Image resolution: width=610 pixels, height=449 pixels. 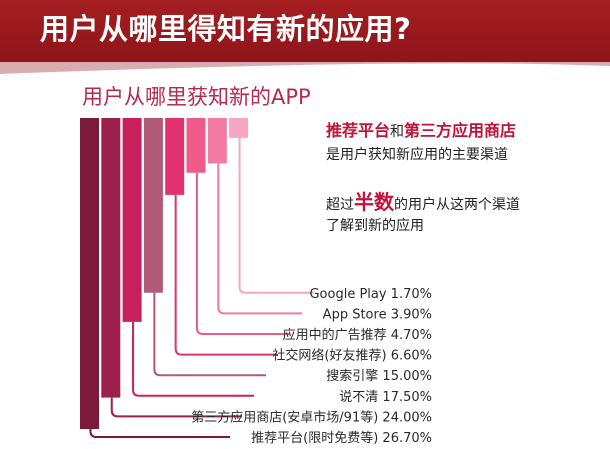 What do you see at coordinates (457, 205) in the screenshot?
I see `note-suffix: 的用户从这两个渠道` at bounding box center [457, 205].